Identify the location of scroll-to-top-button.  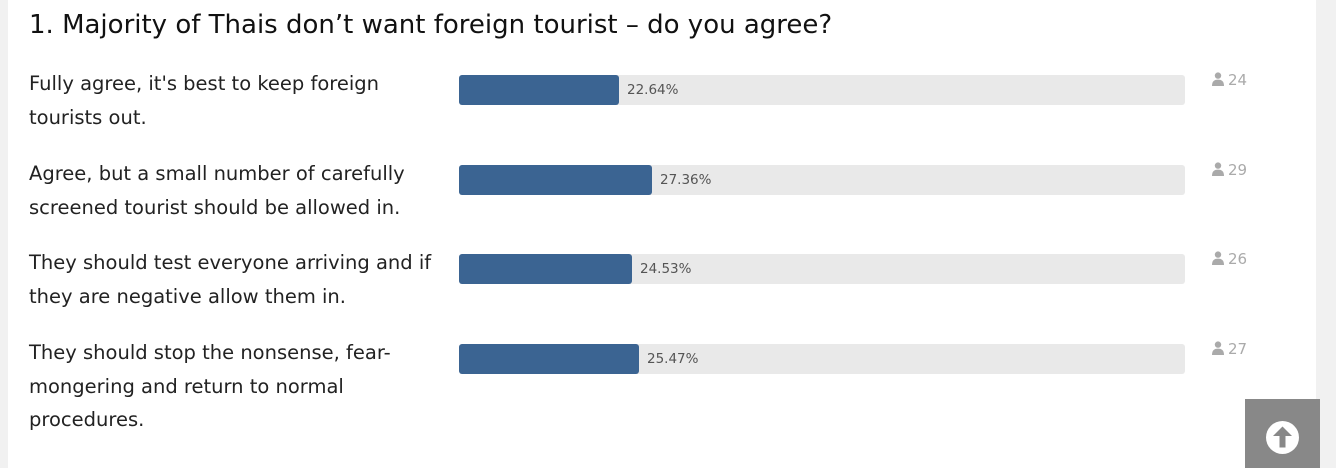
(1282, 433).